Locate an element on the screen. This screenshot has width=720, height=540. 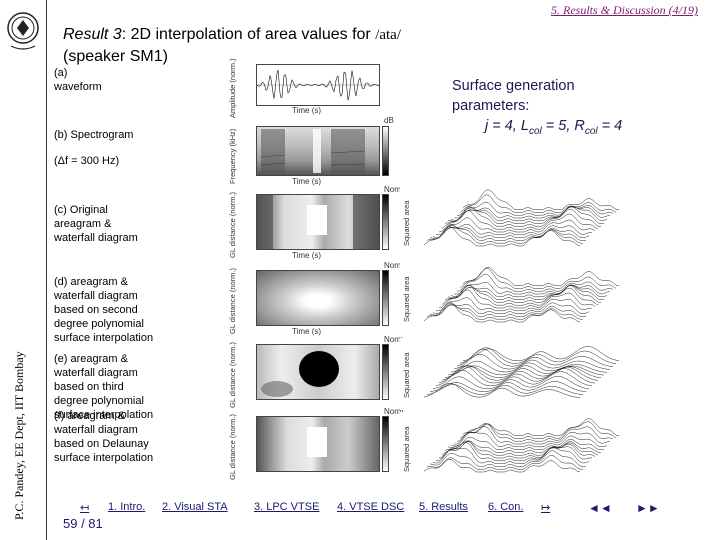
nav-link-con: 6. Con. is located at coordinates (506, 507).